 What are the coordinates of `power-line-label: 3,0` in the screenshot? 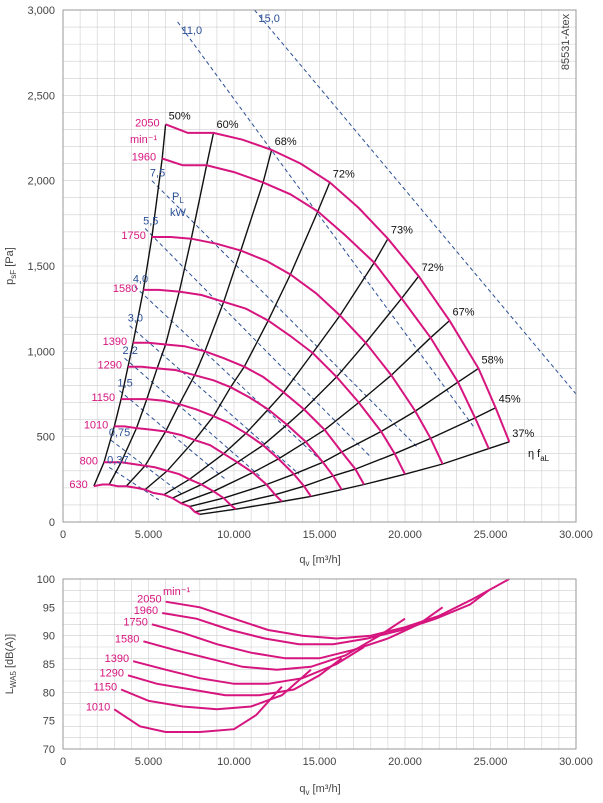 It's located at (135, 319).